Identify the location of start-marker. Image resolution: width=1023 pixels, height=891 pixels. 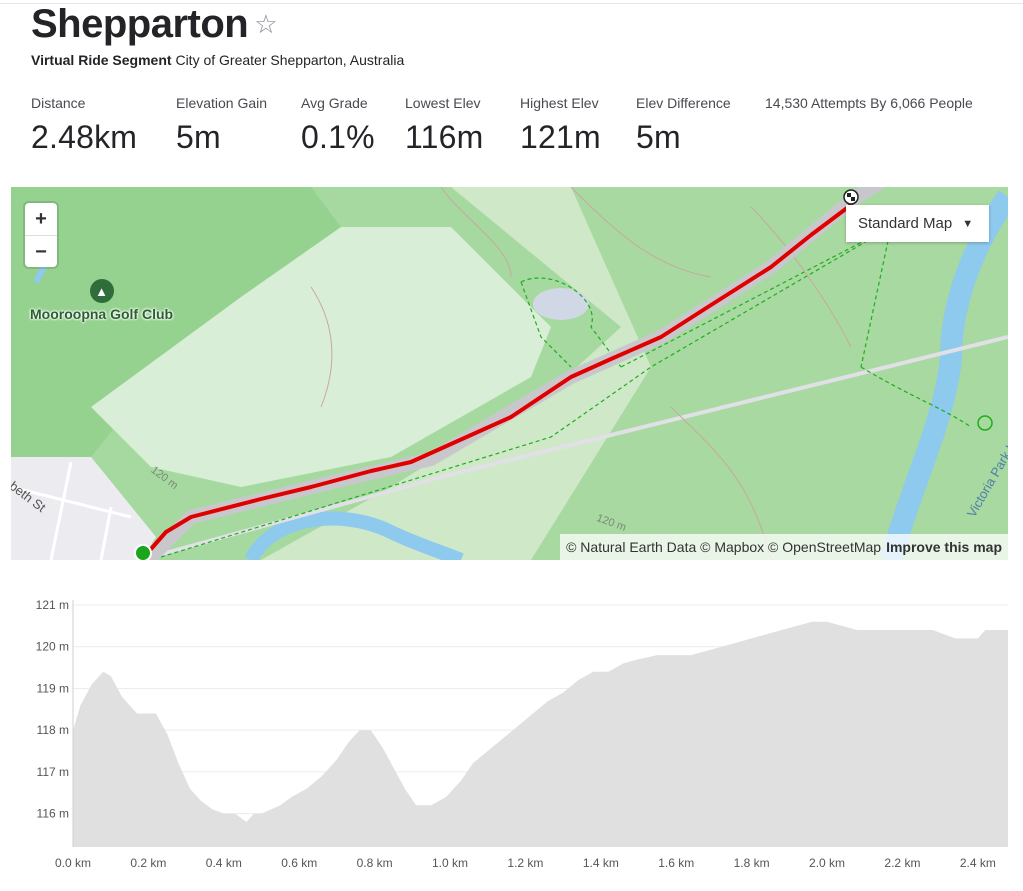
(143, 552).